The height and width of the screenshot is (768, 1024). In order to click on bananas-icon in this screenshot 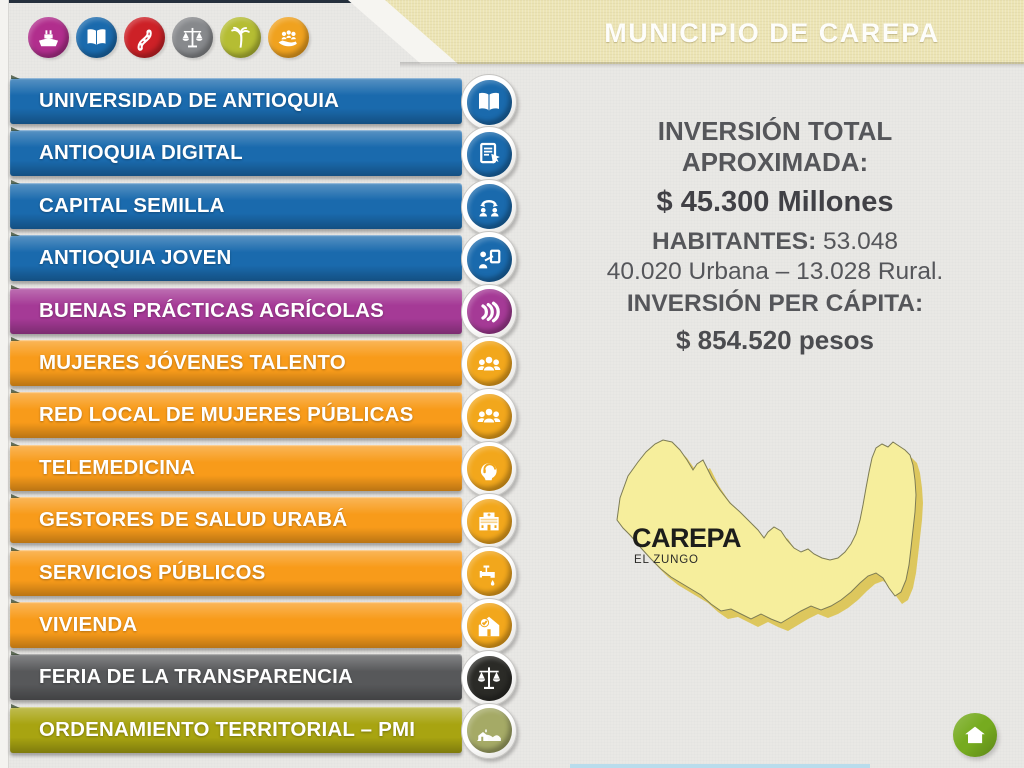, I will do `click(489, 312)`.